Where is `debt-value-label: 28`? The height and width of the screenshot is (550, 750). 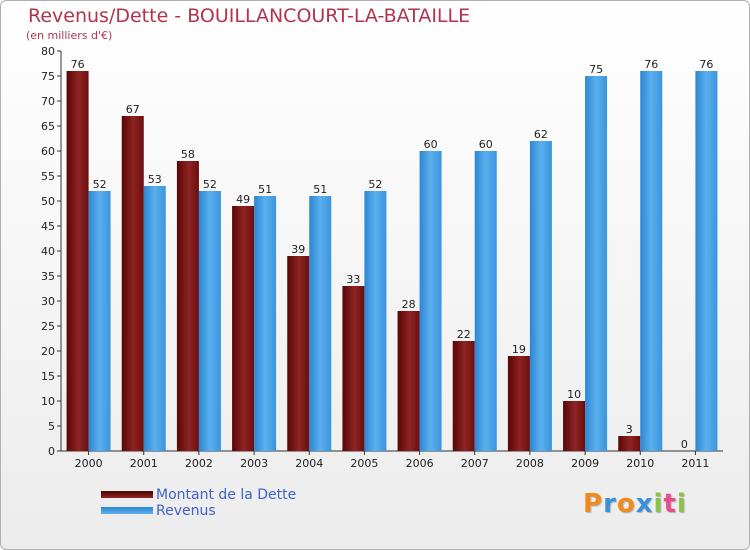
debt-value-label: 28 is located at coordinates (409, 304).